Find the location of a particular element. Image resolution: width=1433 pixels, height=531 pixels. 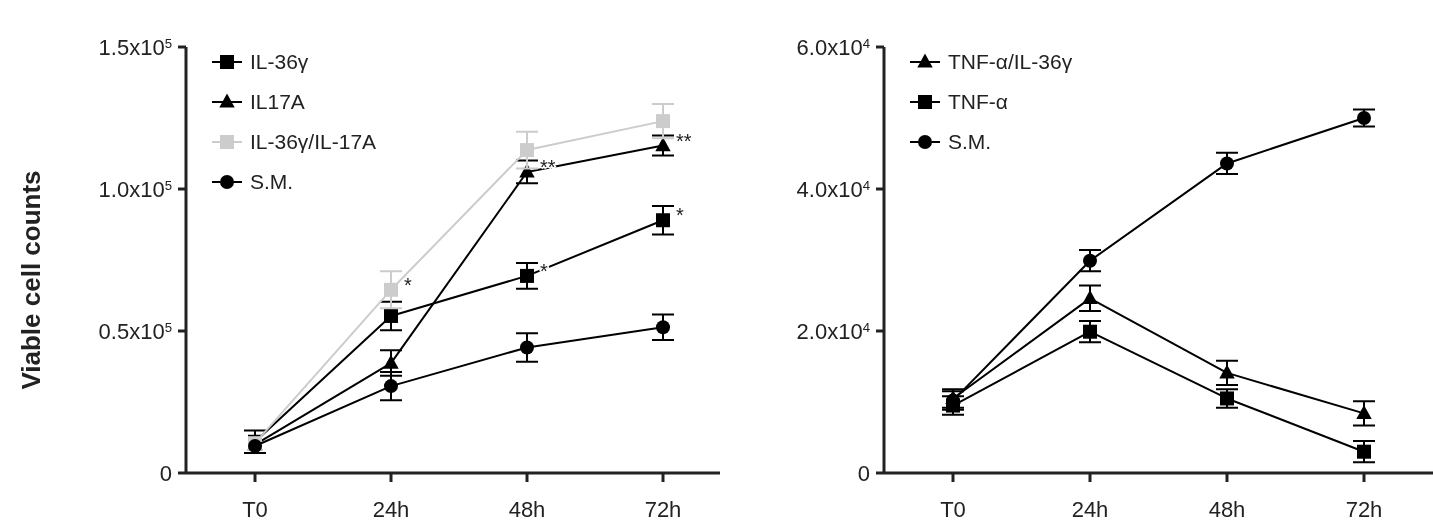

y-tick-label: 2.0x10$^{4}$ is located at coordinates (833, 331).